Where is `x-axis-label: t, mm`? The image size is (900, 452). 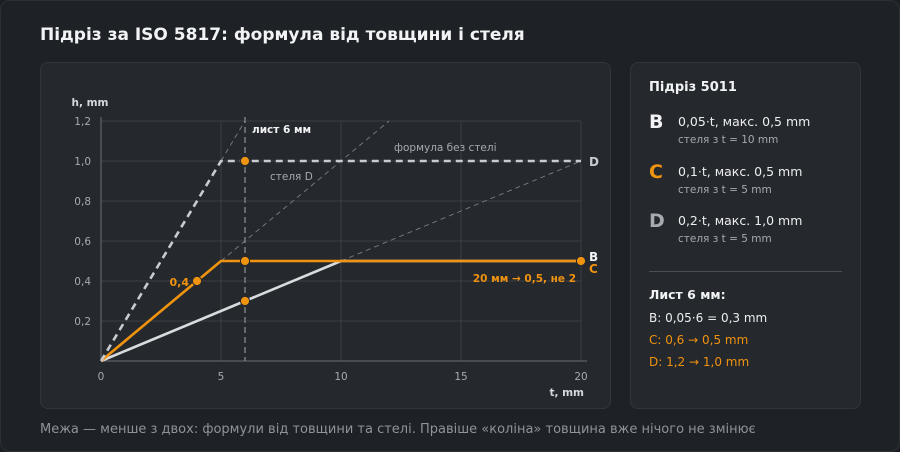 x-axis-label: t, mm is located at coordinates (566, 393).